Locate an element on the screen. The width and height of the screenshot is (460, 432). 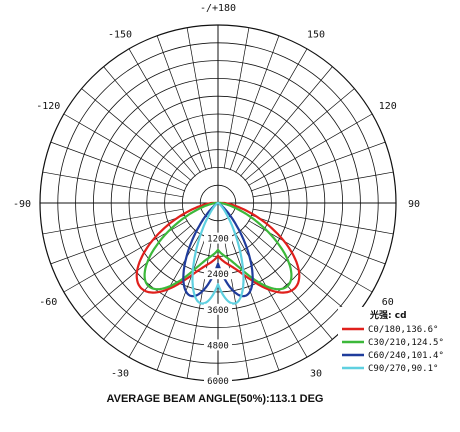
angle-label: 150 is located at coordinates (316, 34).